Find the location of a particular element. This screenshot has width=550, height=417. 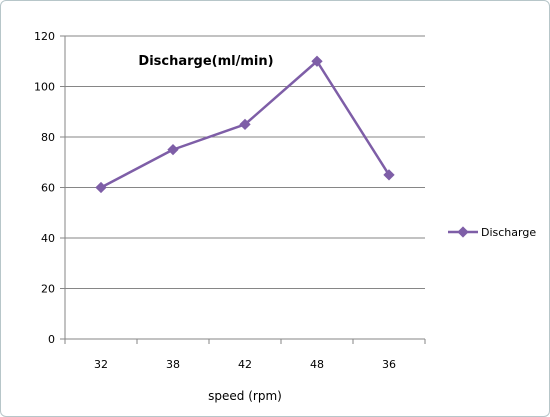

legend-label: Discharge is located at coordinates (508, 232).